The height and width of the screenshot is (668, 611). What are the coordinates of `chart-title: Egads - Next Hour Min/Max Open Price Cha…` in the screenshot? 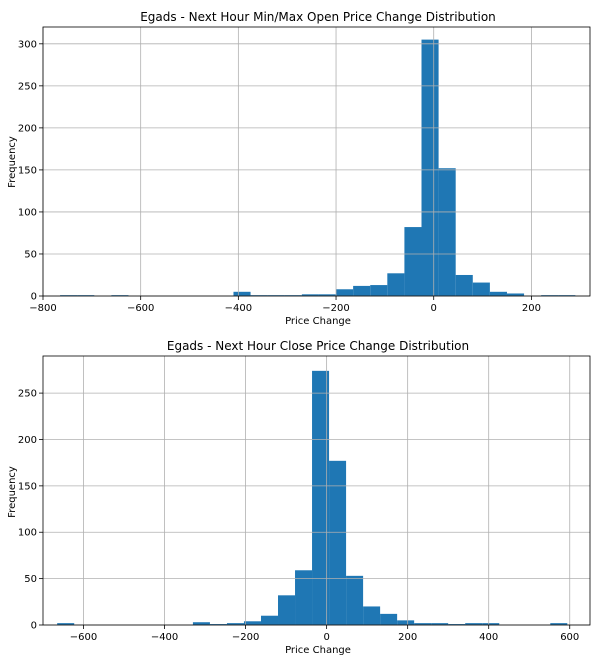 It's located at (318, 17).